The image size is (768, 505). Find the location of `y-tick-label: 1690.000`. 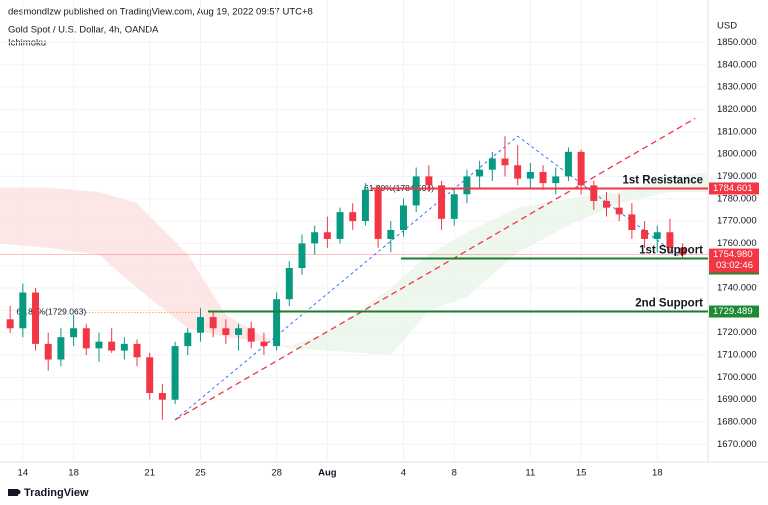

y-tick-label: 1690.000 is located at coordinates (737, 399).